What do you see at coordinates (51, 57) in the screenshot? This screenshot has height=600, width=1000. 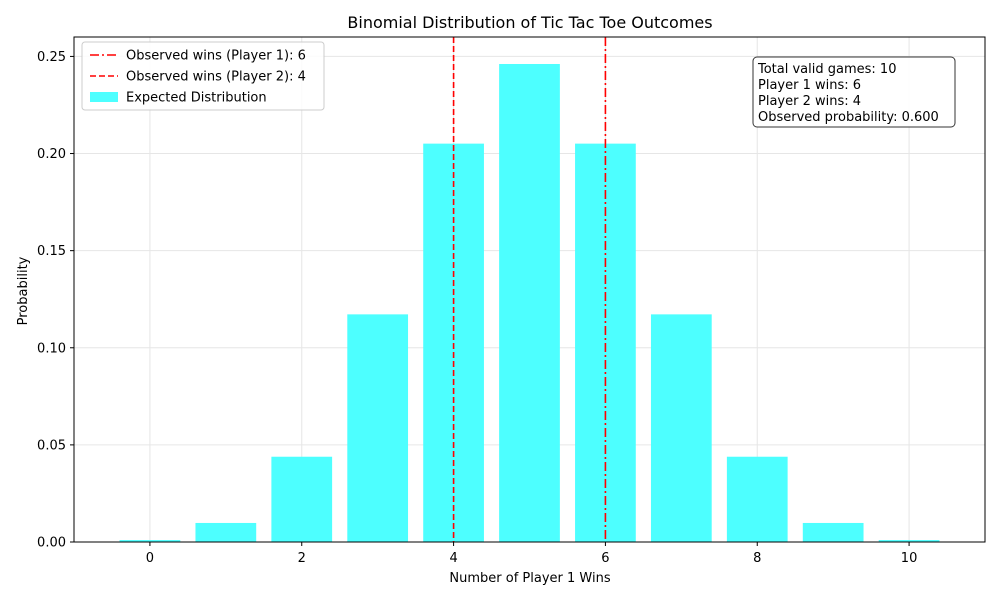 I see `y-tick-label-0.25: 0.25` at bounding box center [51, 57].